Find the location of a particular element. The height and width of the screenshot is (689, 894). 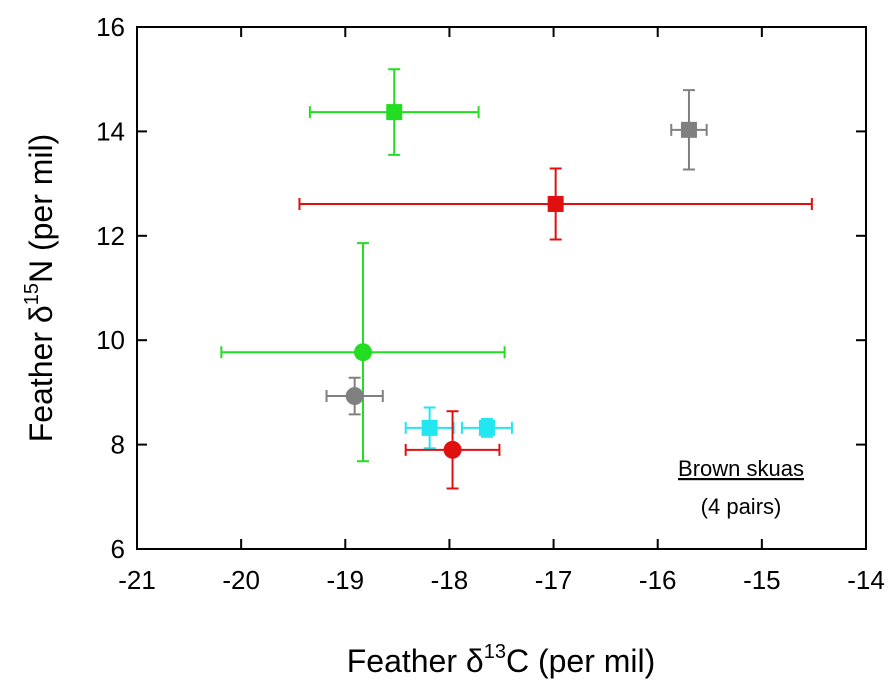

x-tick-label: -20 is located at coordinates (241, 580).